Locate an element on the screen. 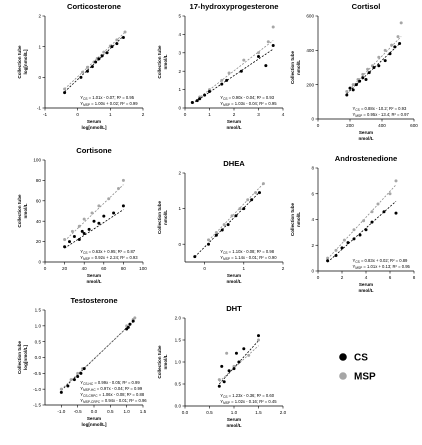  regression-equation: YMSP = 0.95x - 13.4; R² = 0.97 is located at coordinates (381, 115).